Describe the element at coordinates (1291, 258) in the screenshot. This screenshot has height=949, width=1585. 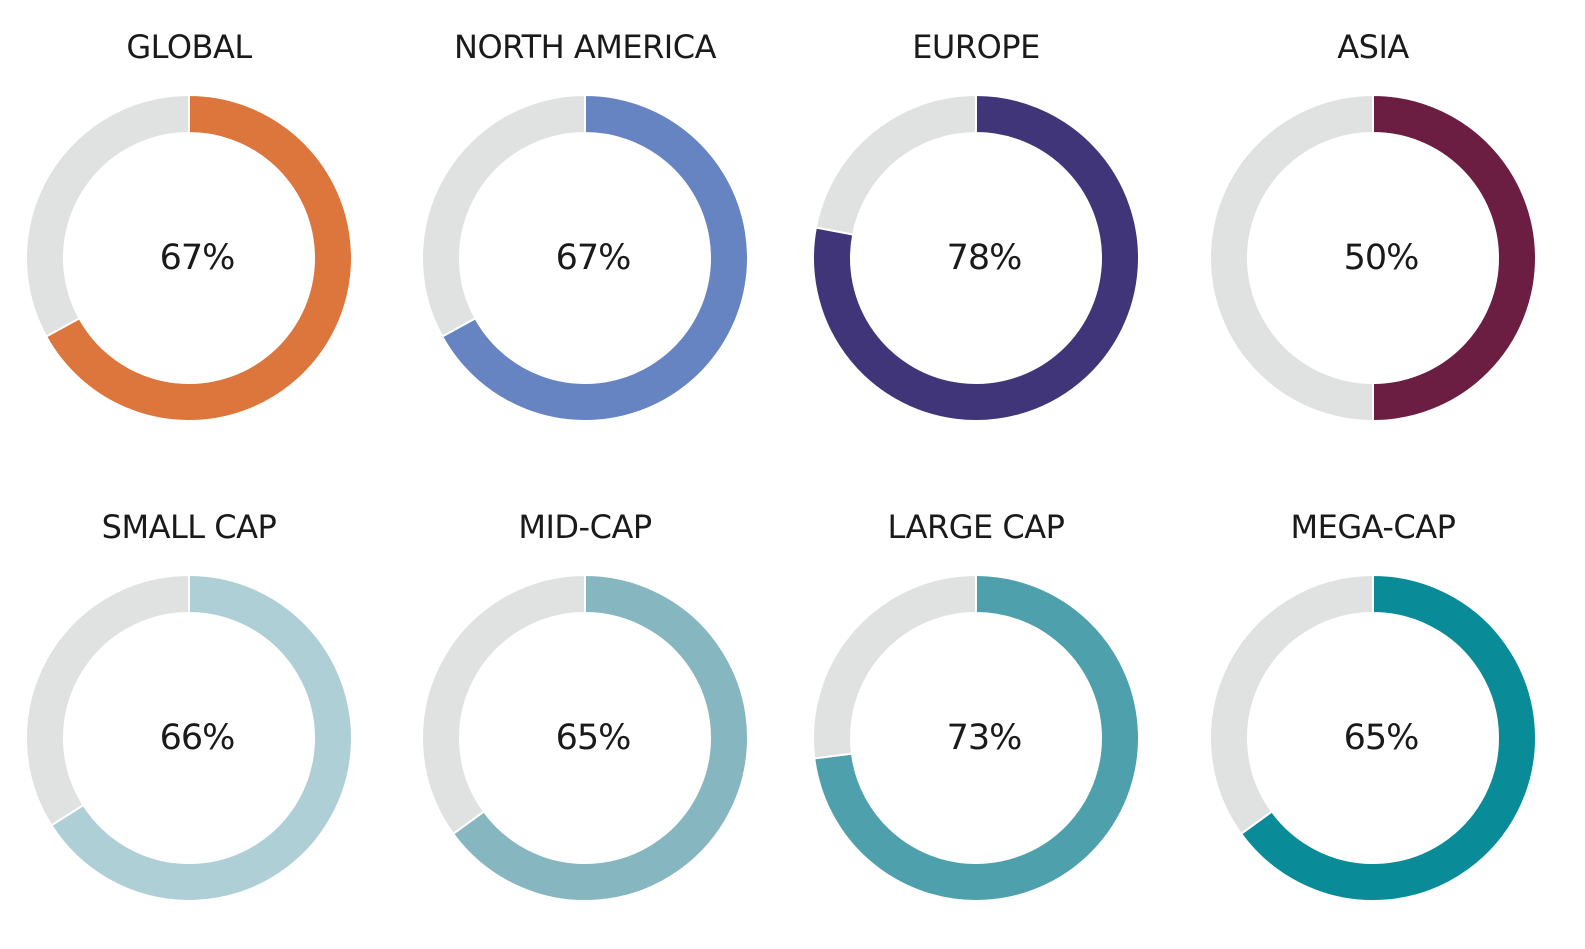
I see `donut-slice-remainder-asia` at that location.